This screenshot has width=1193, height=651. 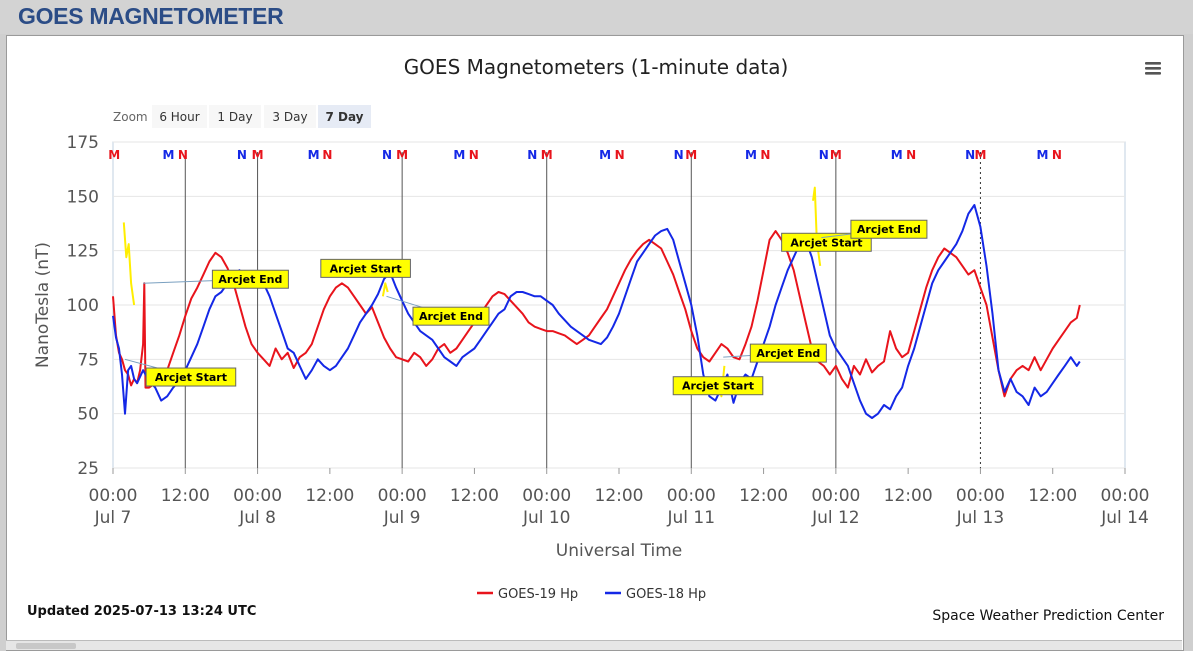 I want to click on y-tick-label: 150, so click(x=83, y=197).